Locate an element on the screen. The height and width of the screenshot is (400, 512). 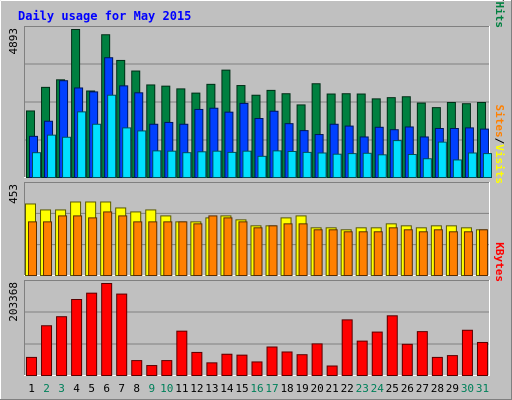
chart-title: Daily usage for May 2015 is located at coordinates (104, 16).